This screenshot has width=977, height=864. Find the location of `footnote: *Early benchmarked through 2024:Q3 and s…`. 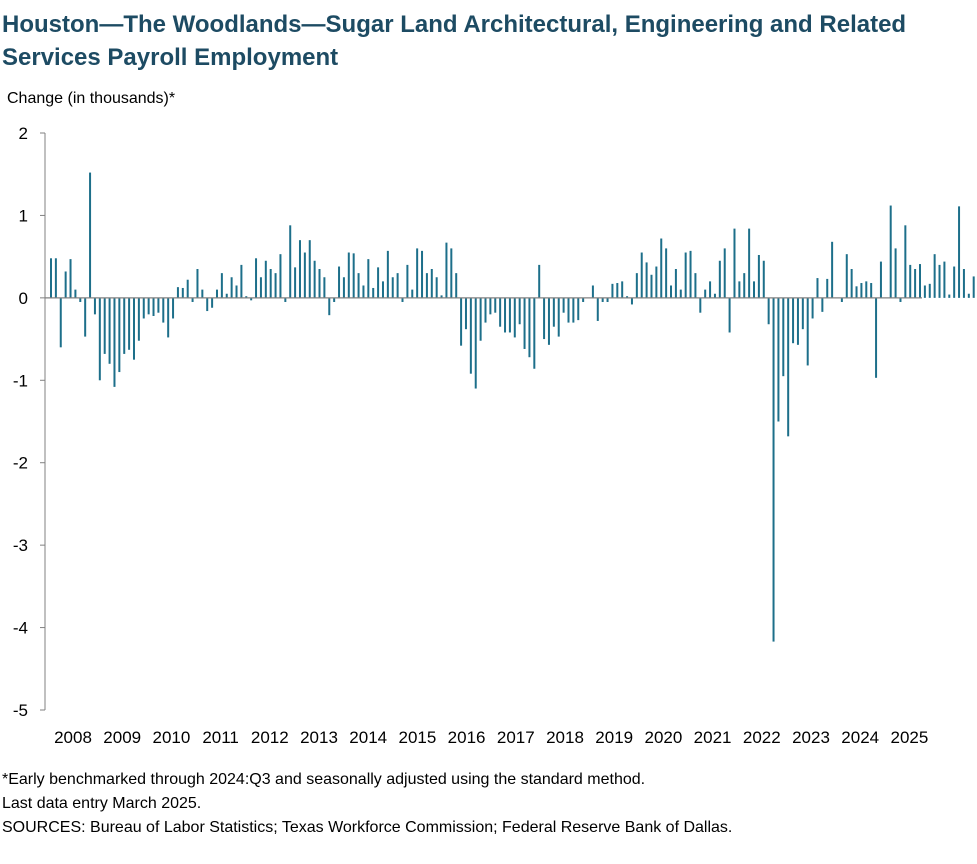

footnote: *Early benchmarked through 2024:Q3 and s… is located at coordinates (324, 779).